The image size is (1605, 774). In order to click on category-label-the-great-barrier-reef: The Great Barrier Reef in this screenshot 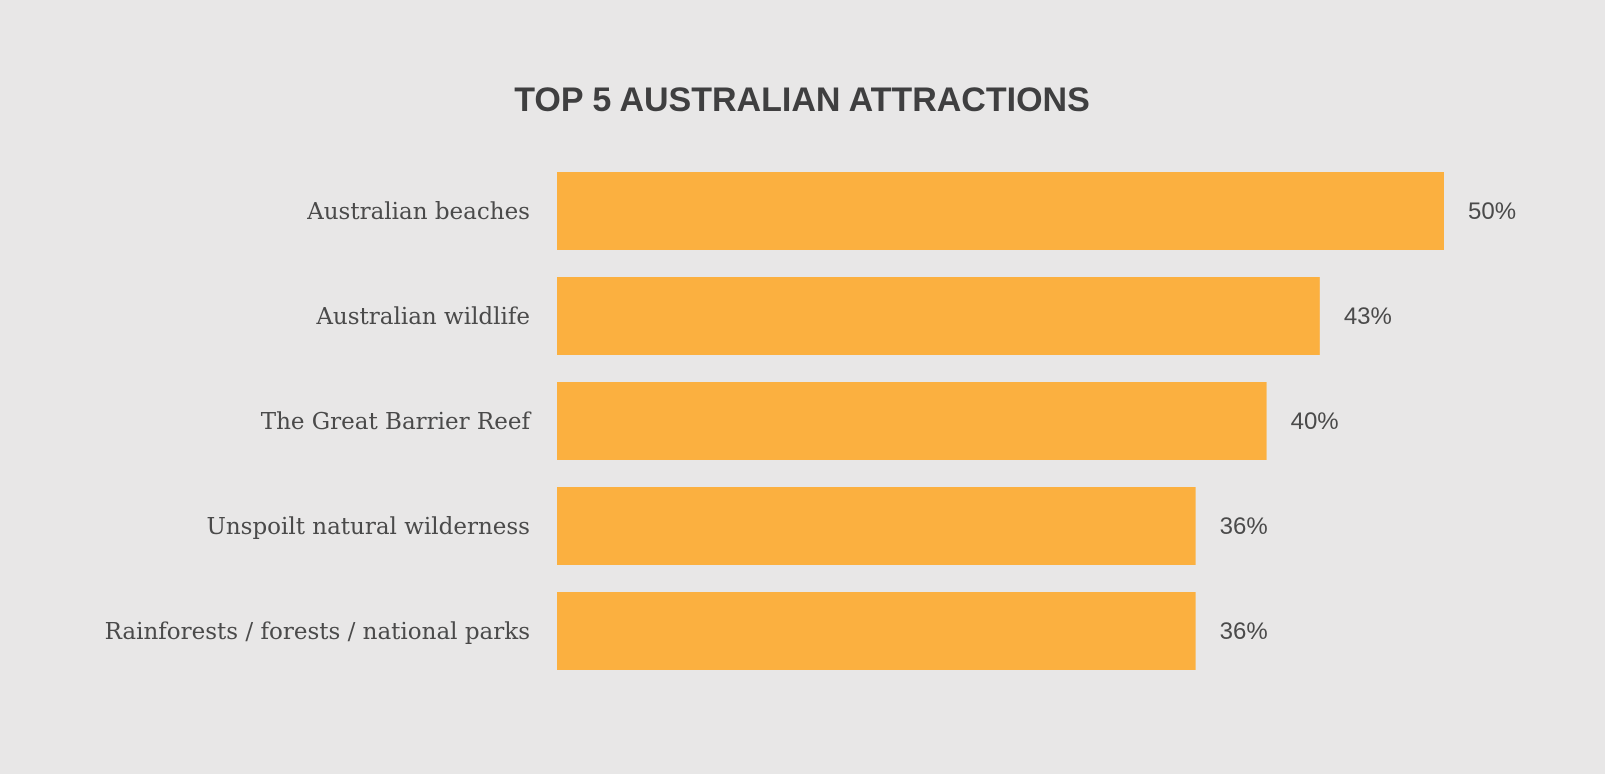, I will do `click(396, 422)`.